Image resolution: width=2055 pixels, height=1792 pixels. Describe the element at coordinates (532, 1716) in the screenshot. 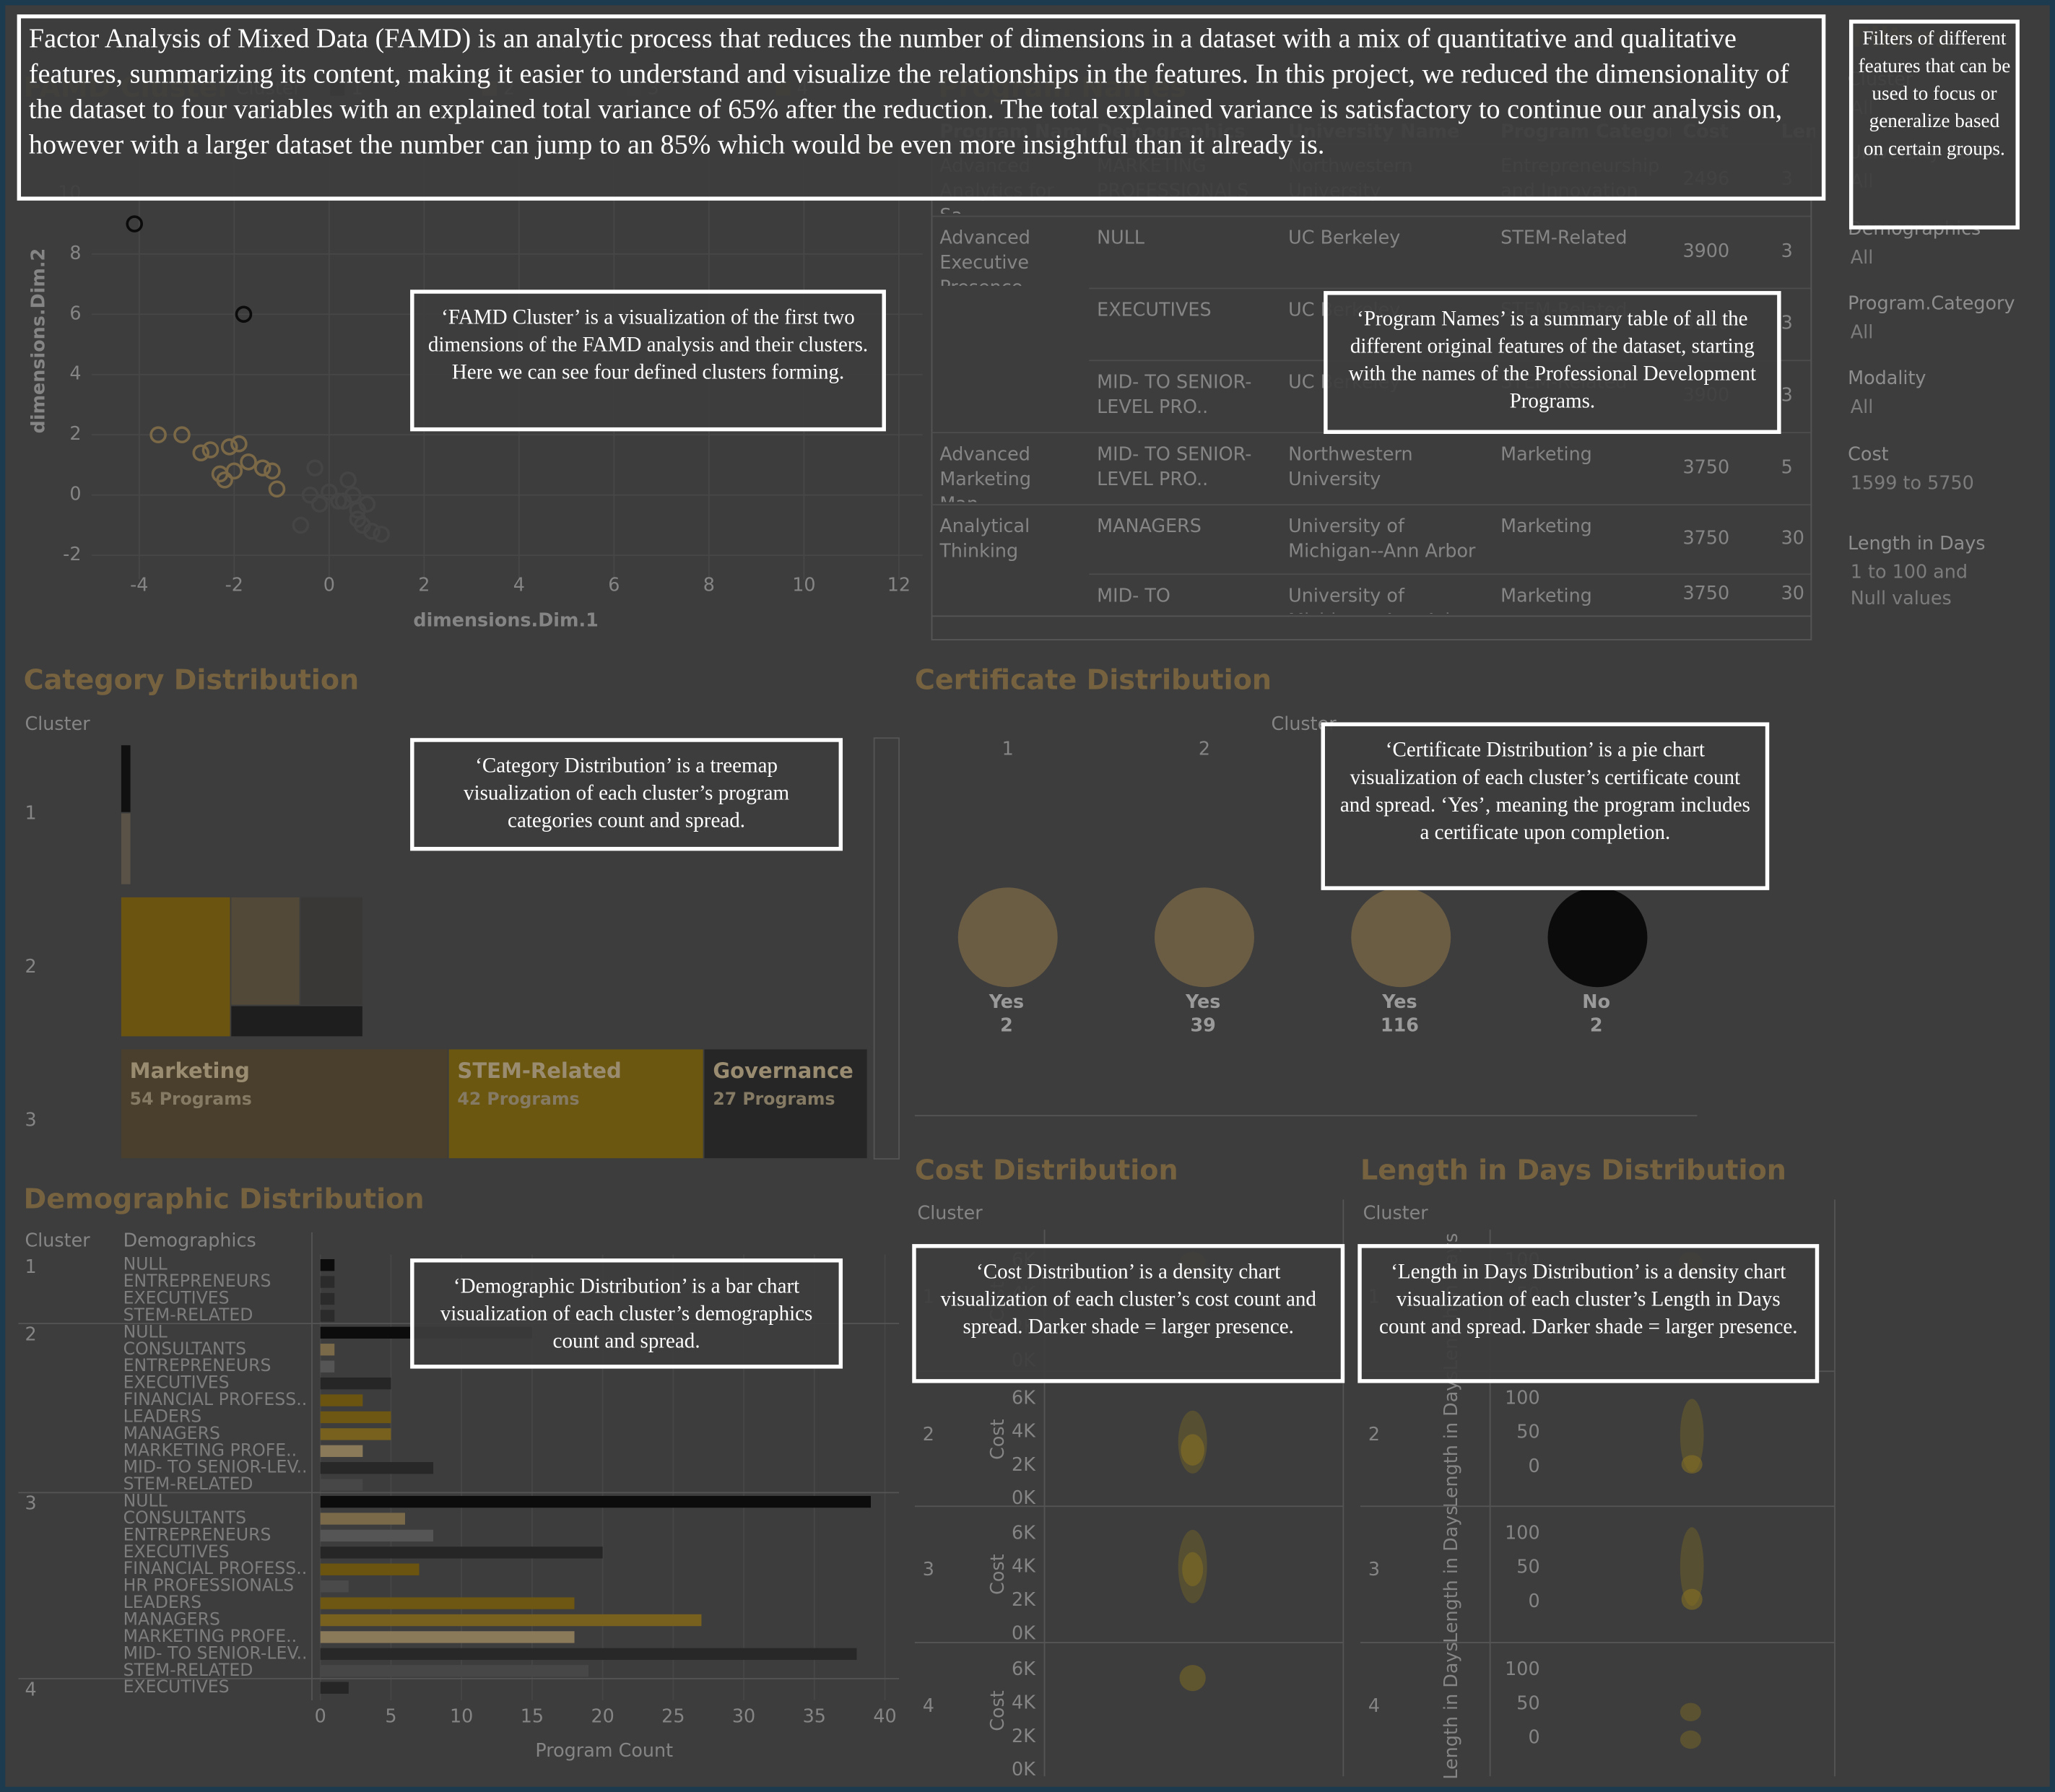

I see `x-tick-label: 15` at that location.